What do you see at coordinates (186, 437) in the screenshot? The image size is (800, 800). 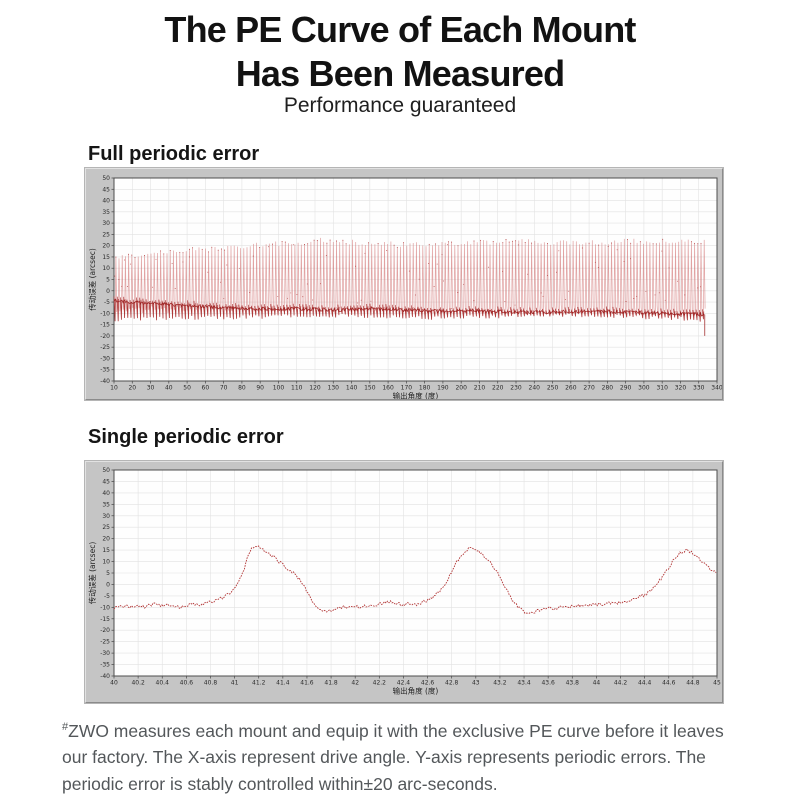 I see `single-periodic-error-heading: Single periodic error` at bounding box center [186, 437].